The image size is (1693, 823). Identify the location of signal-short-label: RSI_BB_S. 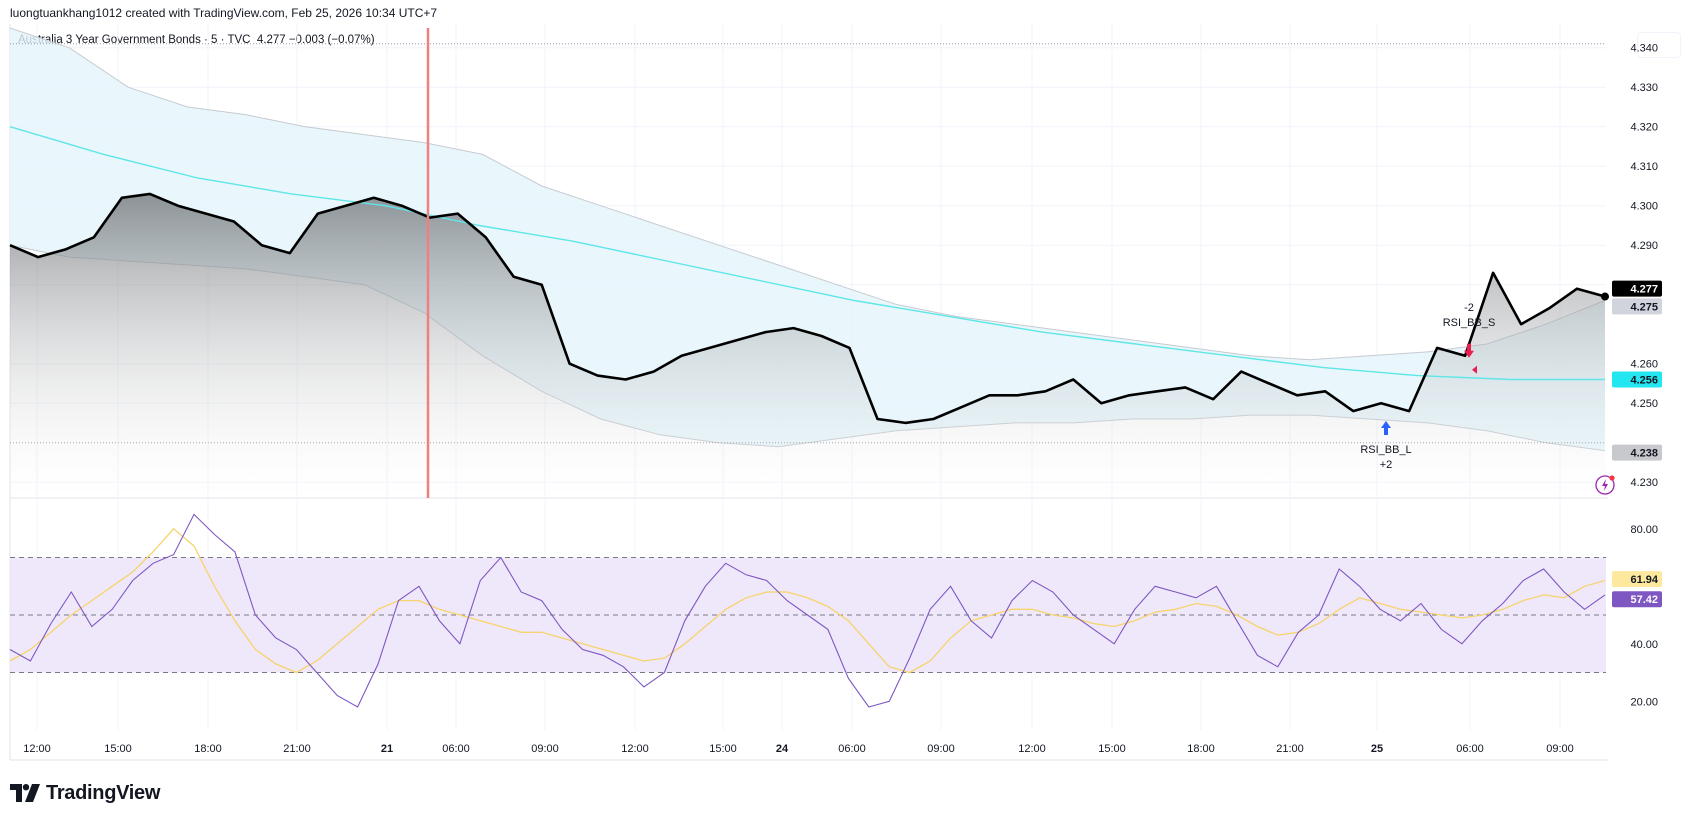
(1469, 323).